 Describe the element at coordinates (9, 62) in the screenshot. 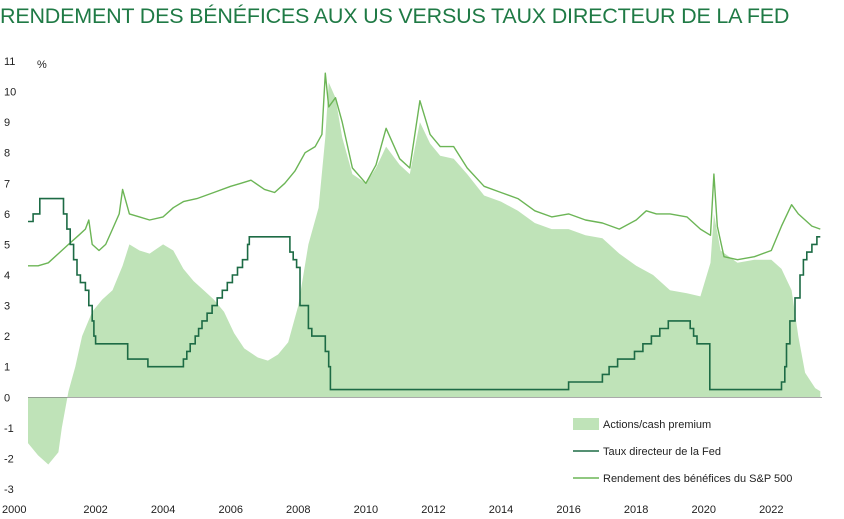

I see `y-tick-label: 11` at that location.